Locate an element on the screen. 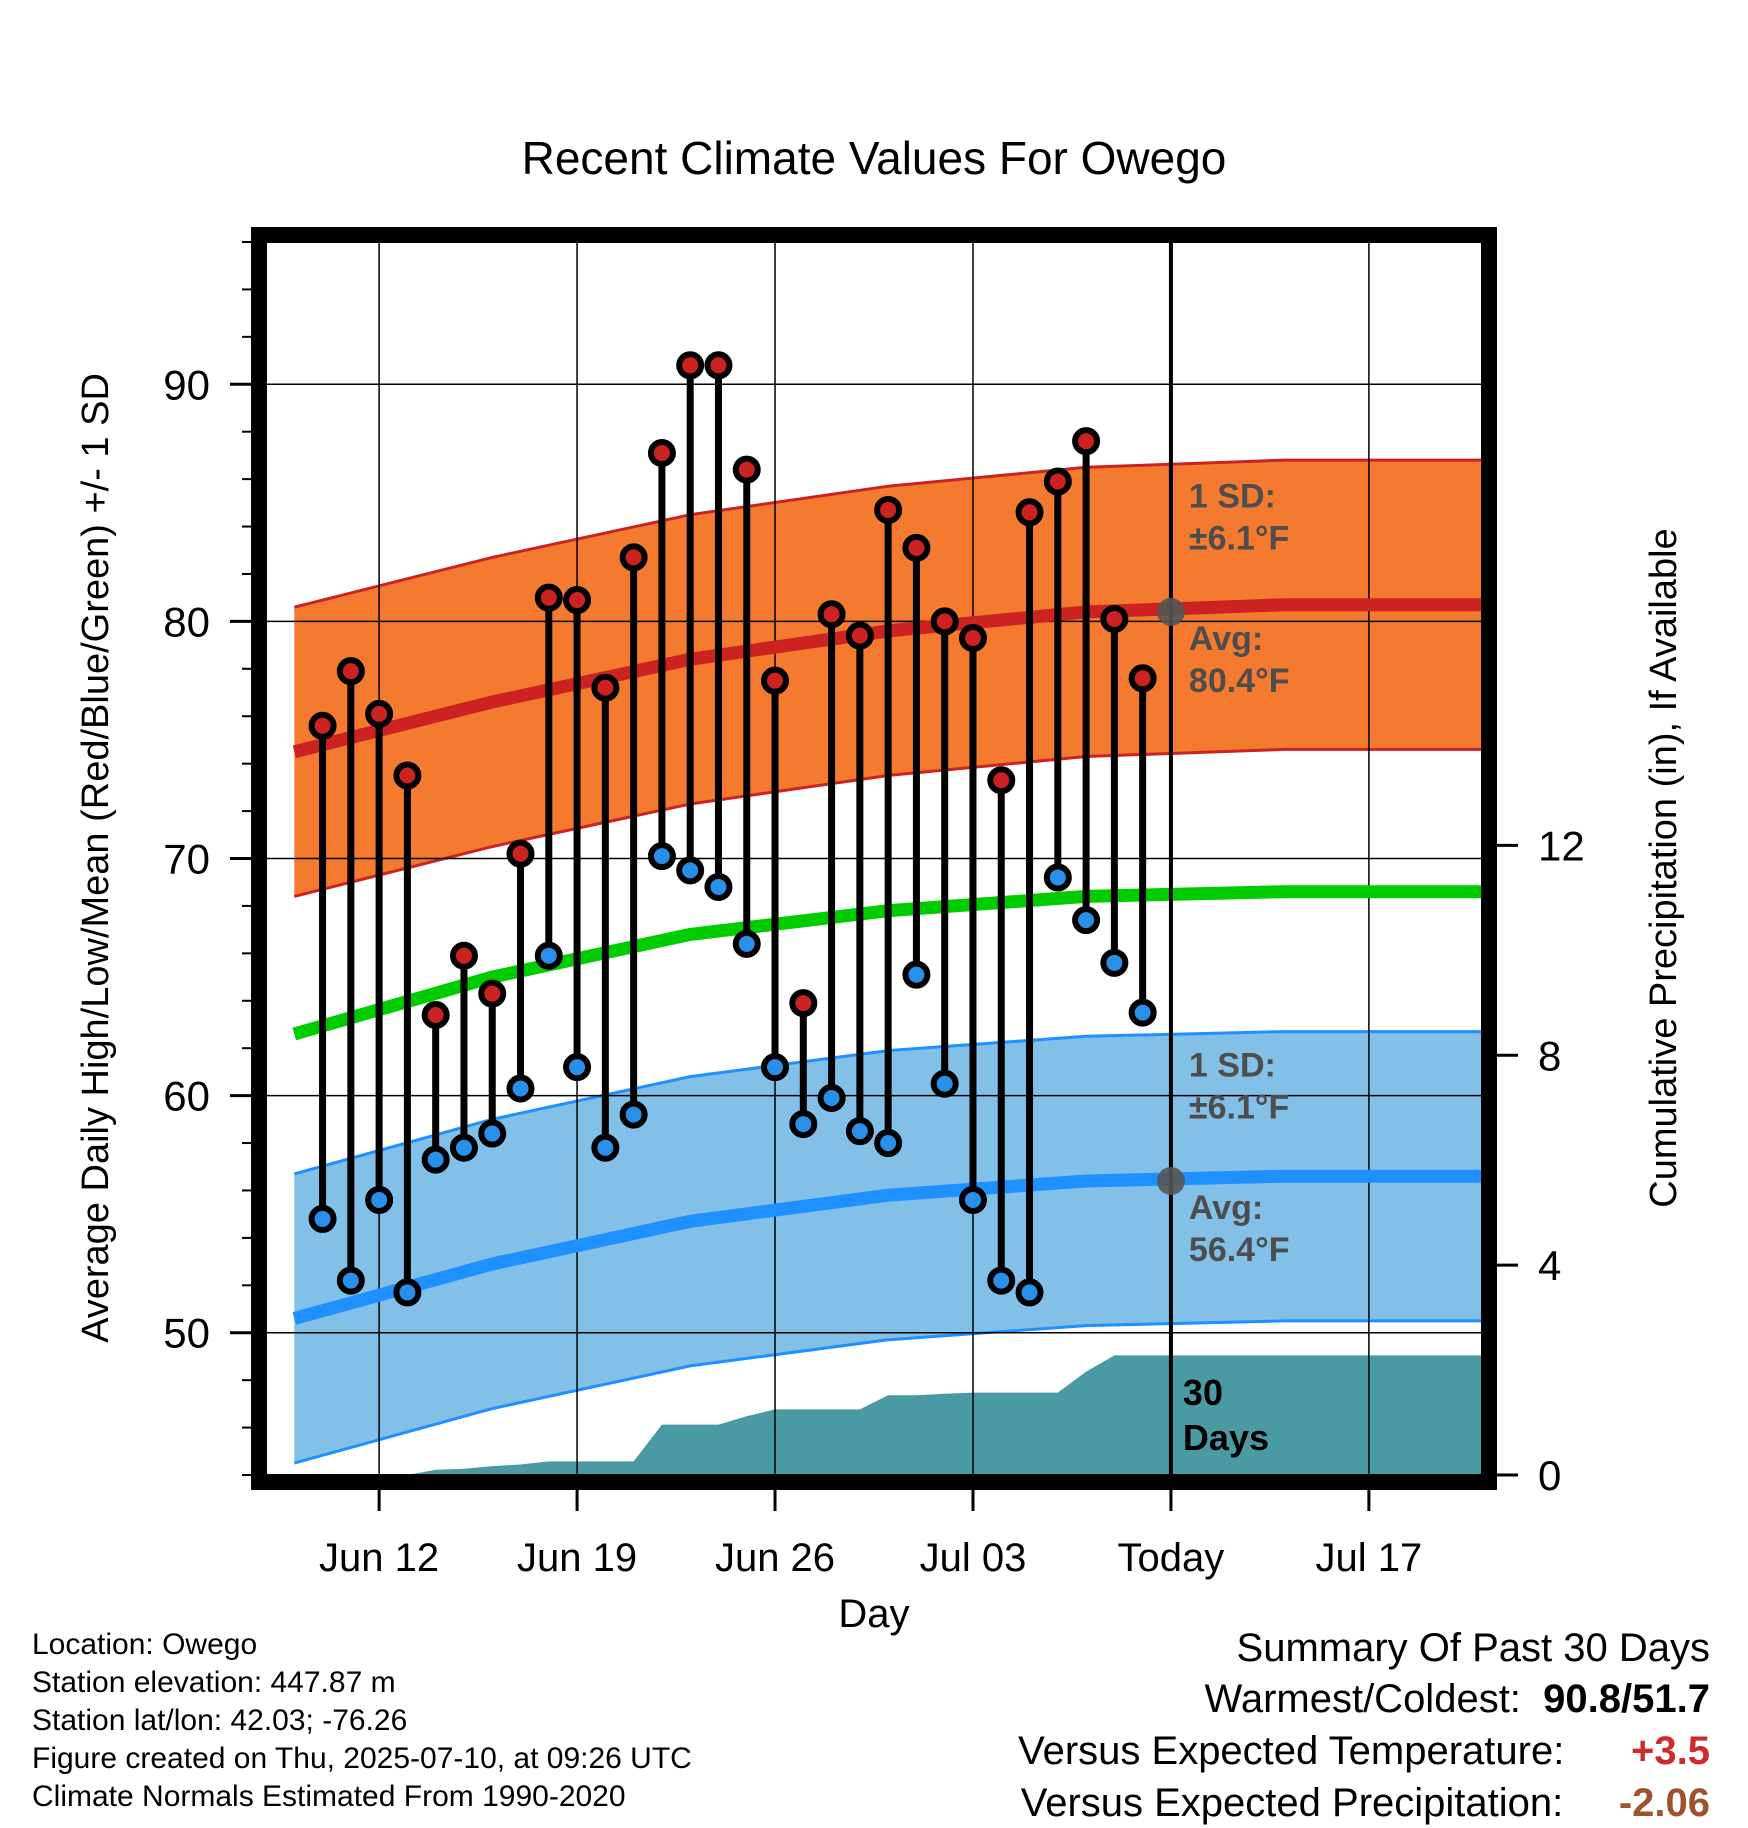  y-tick-label: 60 is located at coordinates (186, 1096).